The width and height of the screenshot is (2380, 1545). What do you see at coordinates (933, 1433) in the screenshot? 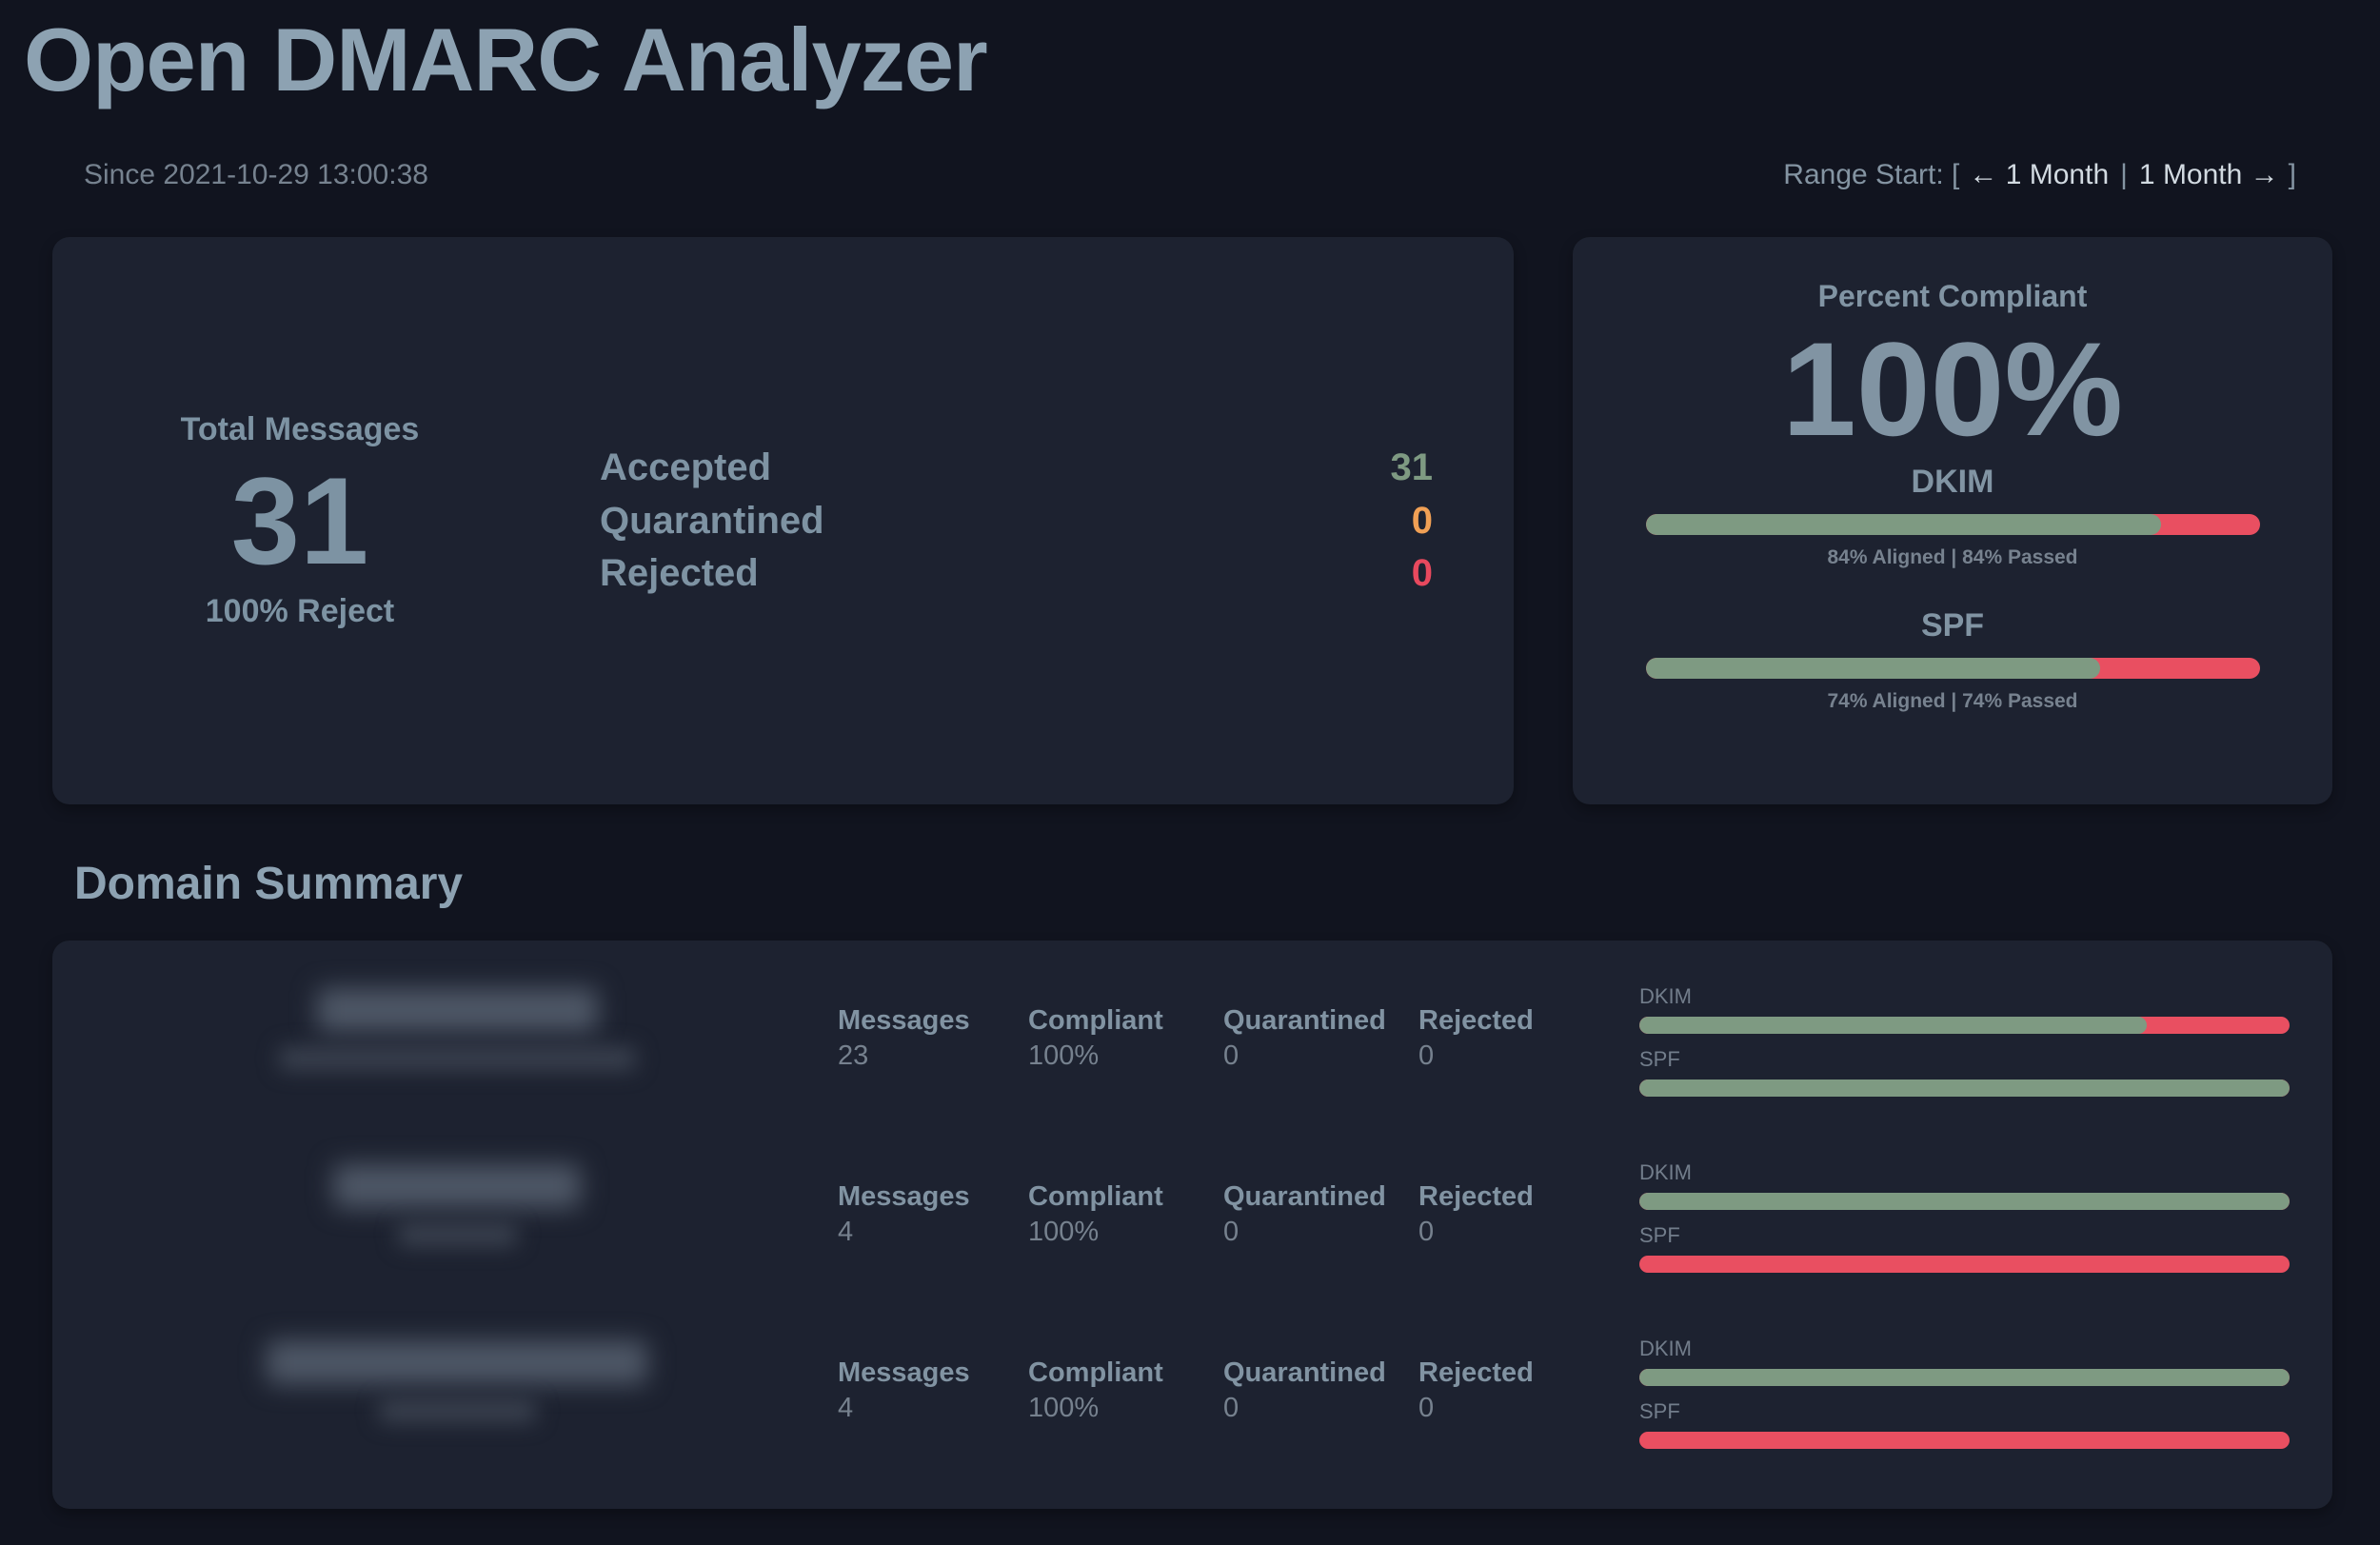
I see `messages-stat: Messages 4` at bounding box center [933, 1433].